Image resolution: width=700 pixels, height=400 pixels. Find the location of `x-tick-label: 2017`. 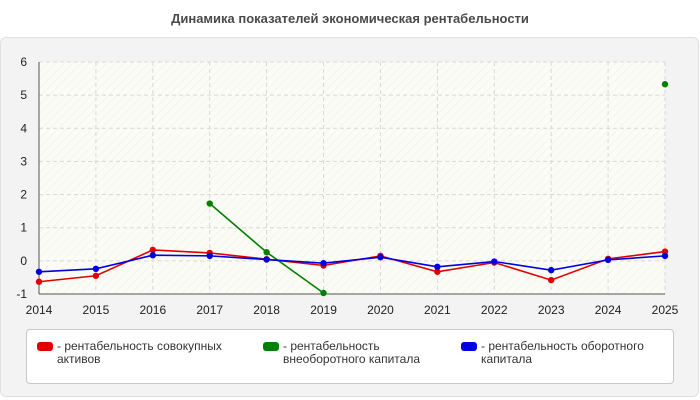

x-tick-label: 2017 is located at coordinates (209, 310).